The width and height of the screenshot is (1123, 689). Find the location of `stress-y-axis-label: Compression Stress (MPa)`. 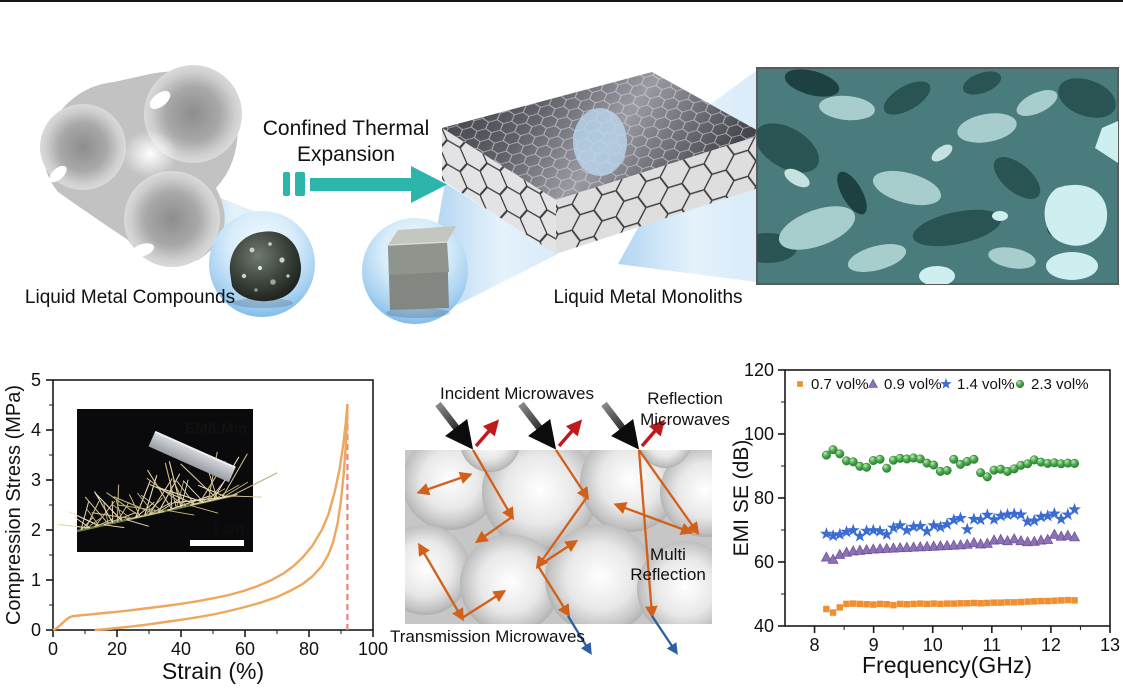

stress-y-axis-label: Compression Stress (MPa) is located at coordinates (14, 505).